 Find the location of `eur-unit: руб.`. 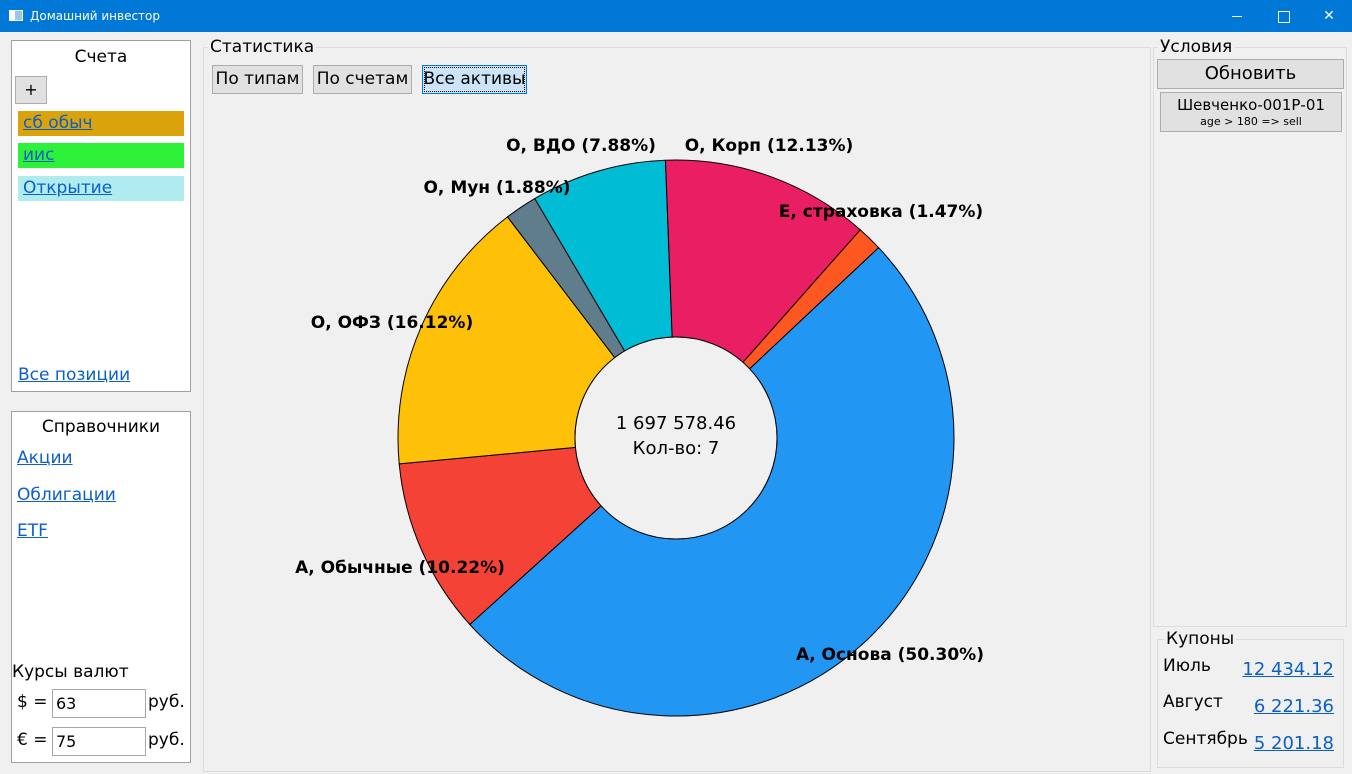

eur-unit: руб. is located at coordinates (166, 740).